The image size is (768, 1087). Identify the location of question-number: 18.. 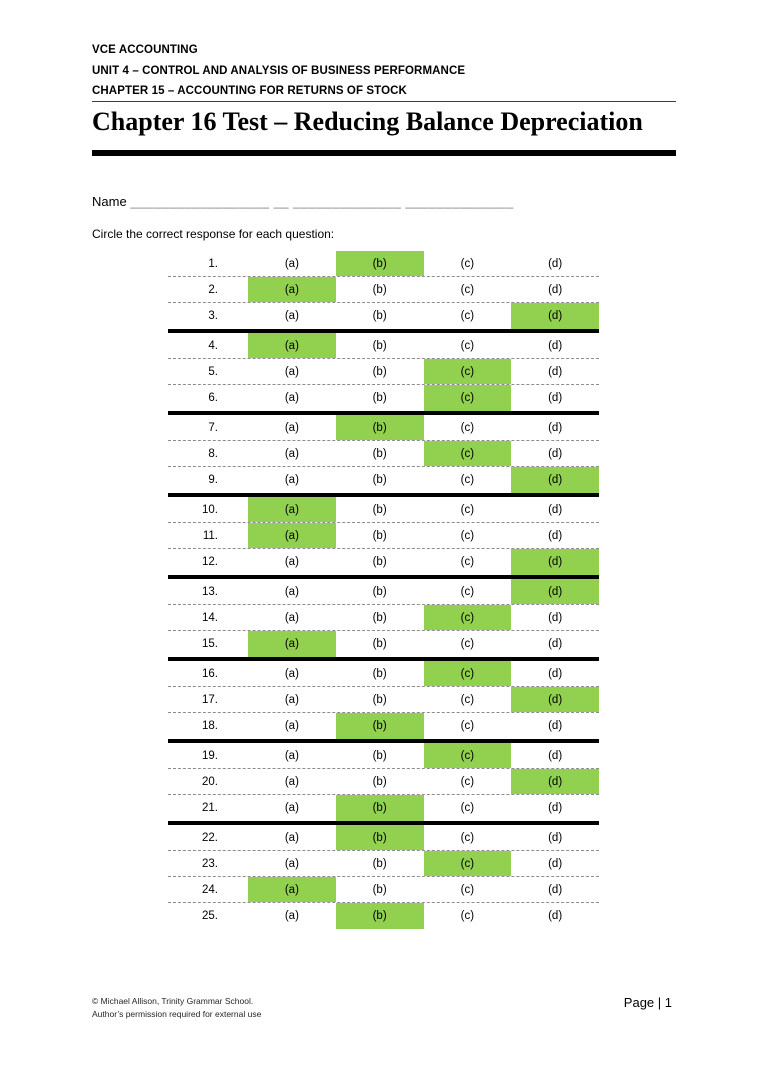
(210, 726).